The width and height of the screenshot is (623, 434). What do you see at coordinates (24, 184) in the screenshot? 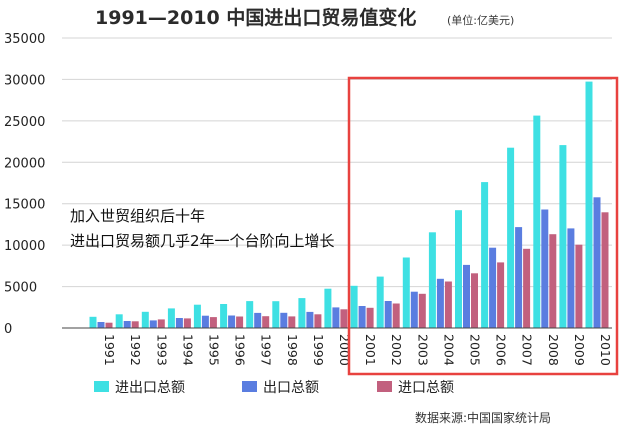
I see `y-axis-ticks: 0 5000 10000 15000 20000 25000 30000 35000` at bounding box center [24, 184].